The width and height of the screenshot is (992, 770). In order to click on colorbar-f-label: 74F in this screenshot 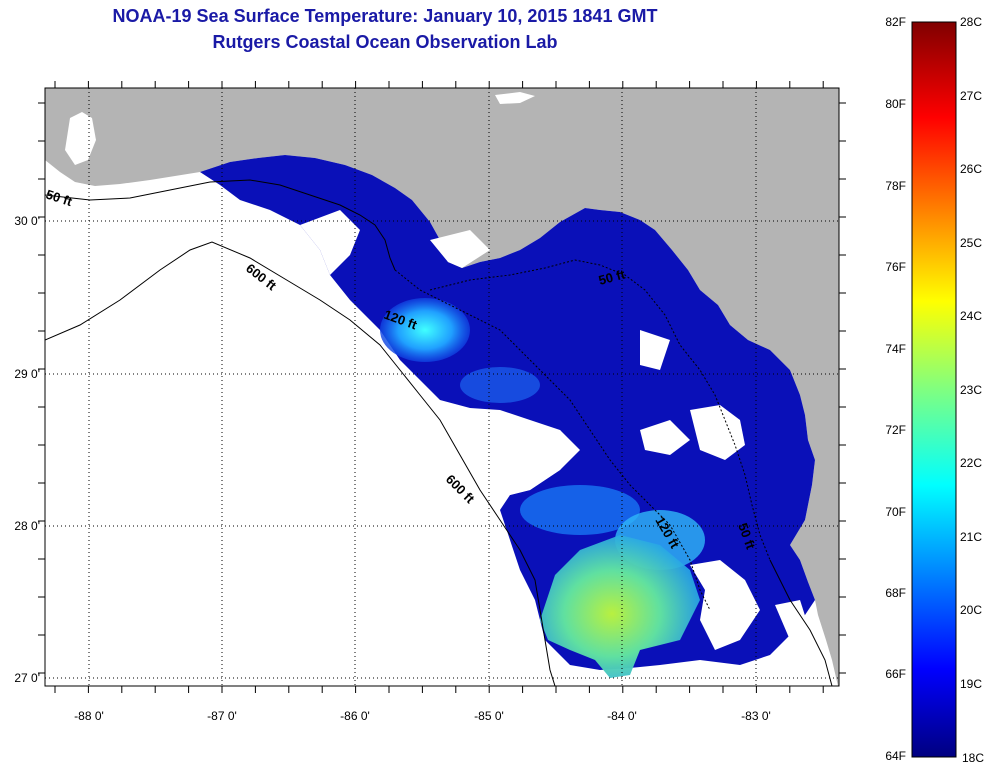, I will do `click(895, 349)`.